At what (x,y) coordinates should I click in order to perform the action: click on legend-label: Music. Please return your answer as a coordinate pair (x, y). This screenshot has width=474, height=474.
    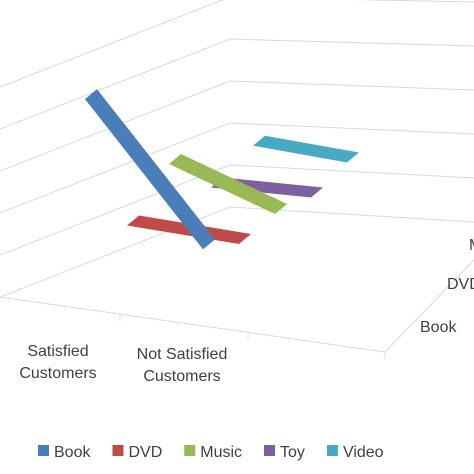
    Looking at the image, I should click on (221, 452).